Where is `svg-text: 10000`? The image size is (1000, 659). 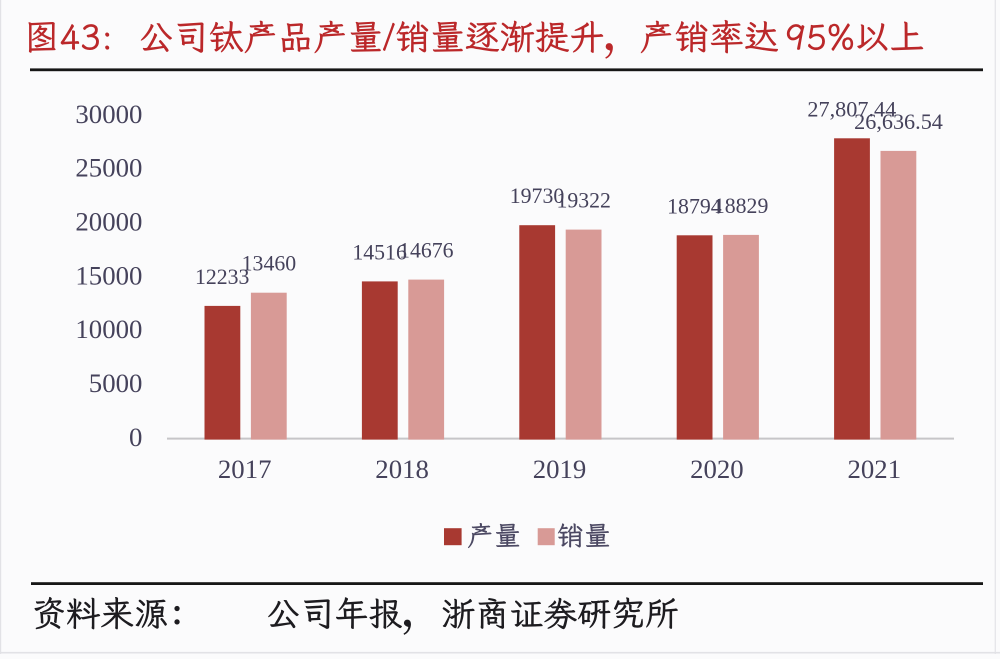 svg-text: 10000 is located at coordinates (108, 329).